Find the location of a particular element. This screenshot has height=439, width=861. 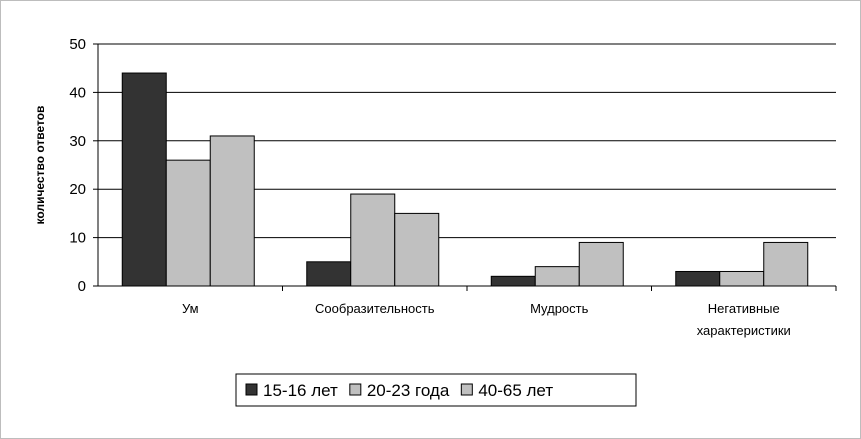

legend-box is located at coordinates (436, 390).